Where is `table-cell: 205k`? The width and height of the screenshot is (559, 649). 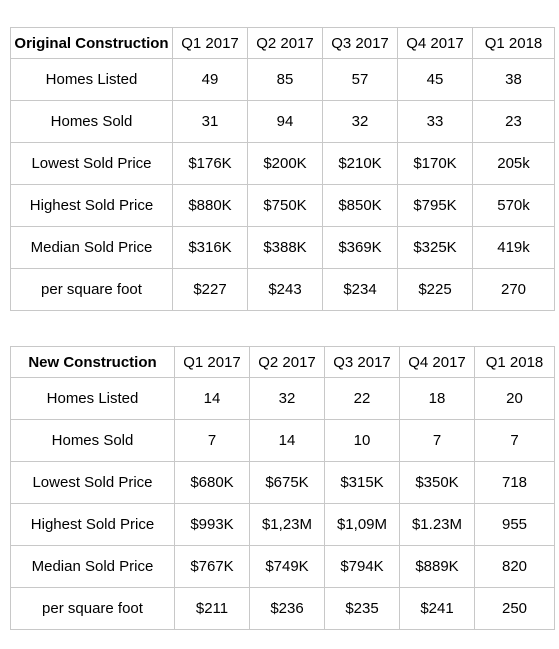 table-cell: 205k is located at coordinates (513, 163).